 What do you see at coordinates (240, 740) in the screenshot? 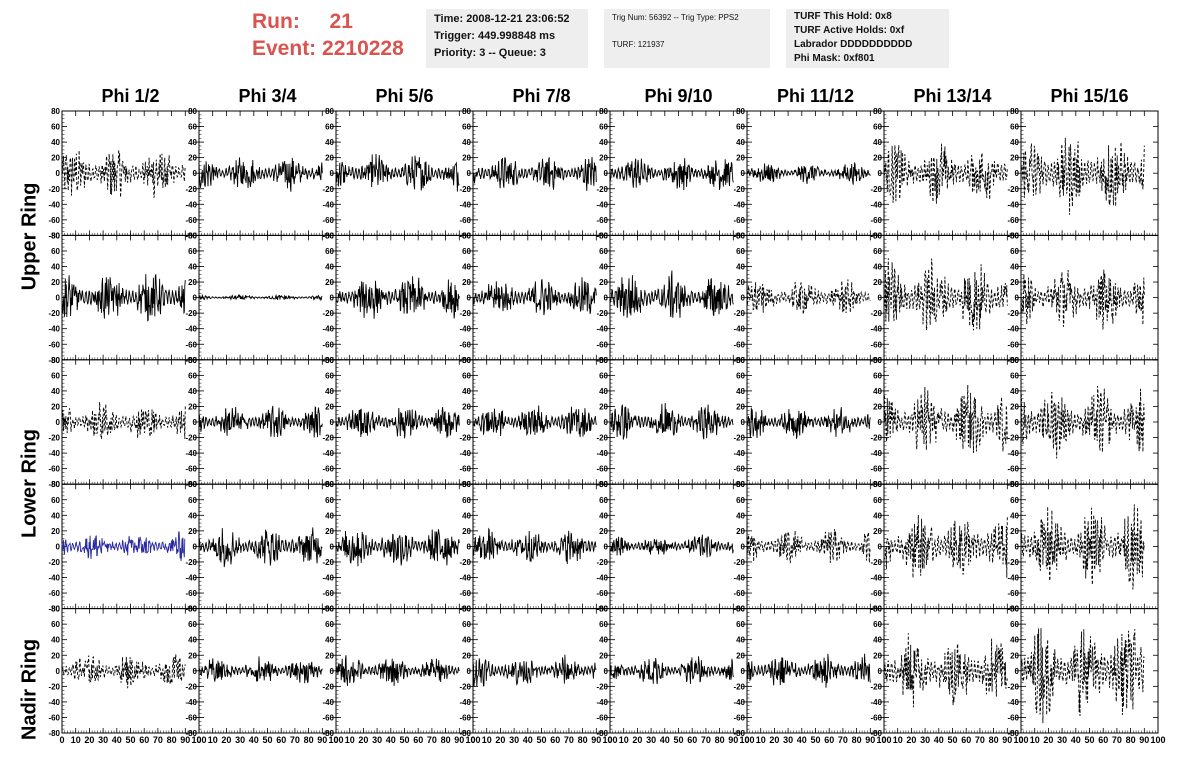
I see `x-tick-label: 30` at bounding box center [240, 740].